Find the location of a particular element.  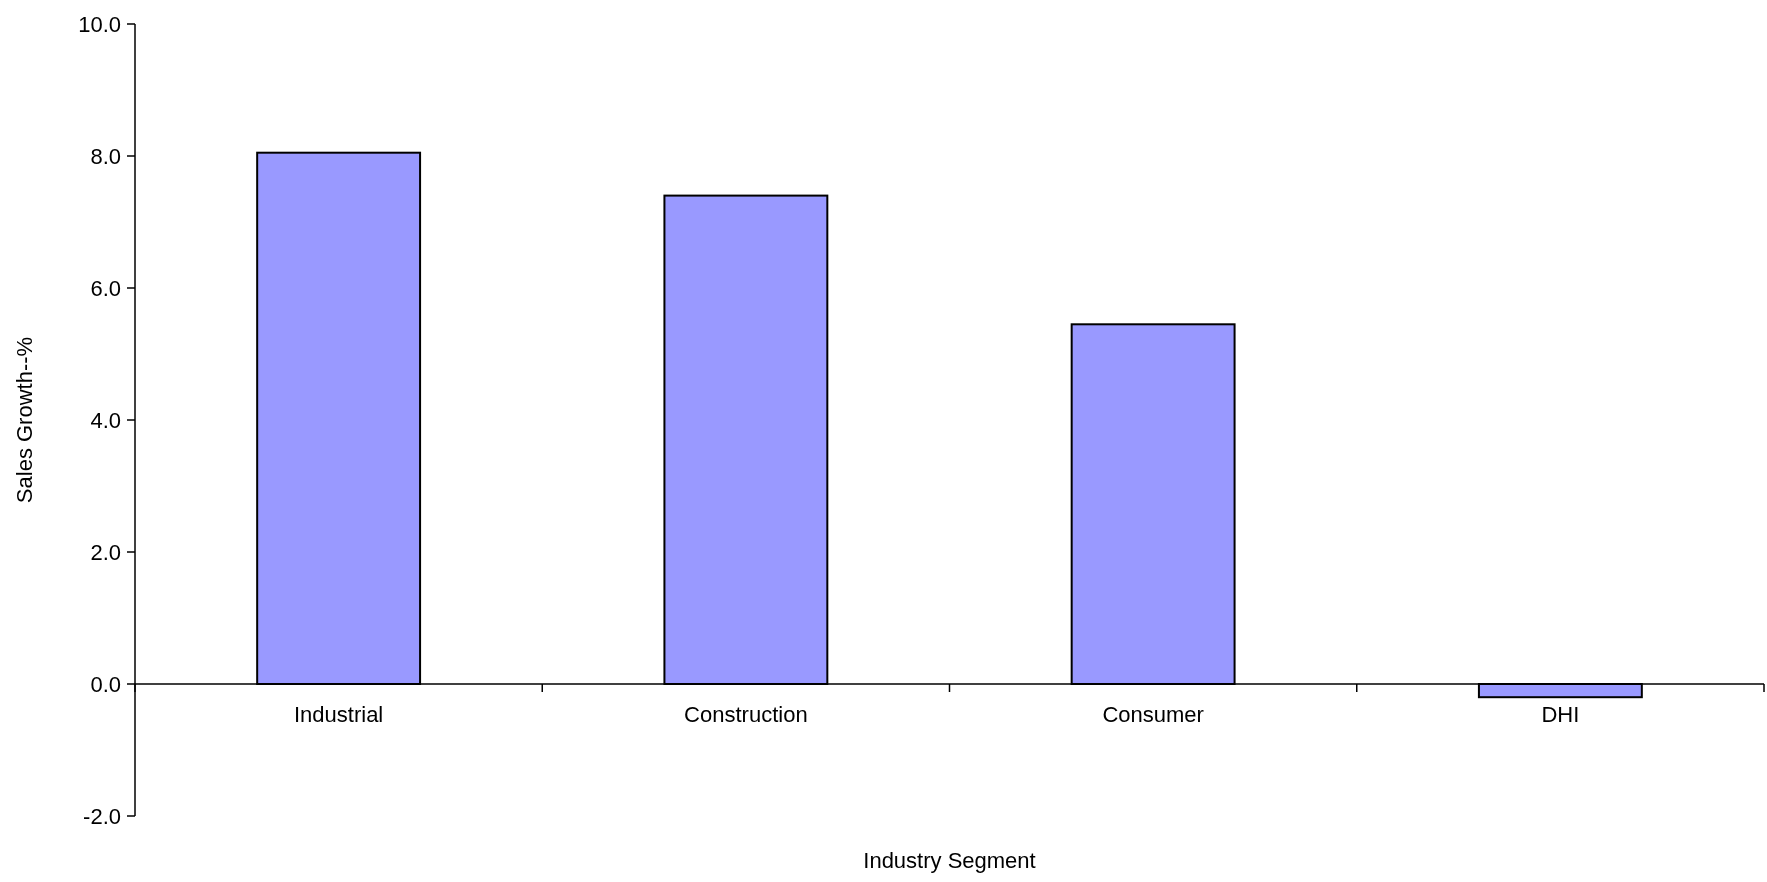

y-tick-label: 0.0 is located at coordinates (105, 684).